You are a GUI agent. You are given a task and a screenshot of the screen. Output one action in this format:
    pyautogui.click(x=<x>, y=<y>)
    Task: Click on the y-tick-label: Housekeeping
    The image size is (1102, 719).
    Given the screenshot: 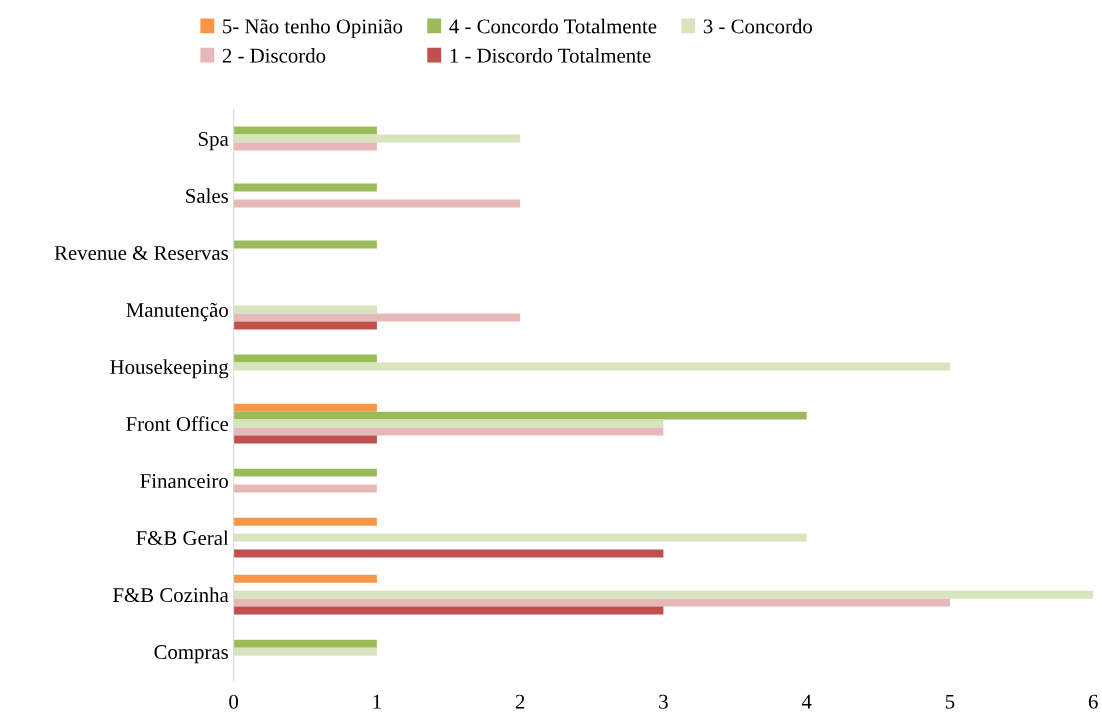 What is the action you would take?
    pyautogui.click(x=169, y=369)
    